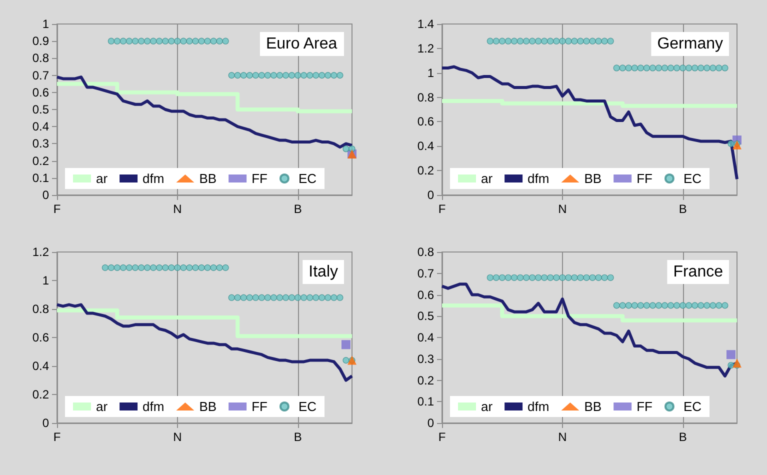 This screenshot has height=475, width=767. I want to click on text: Euro Area, so click(302, 44).